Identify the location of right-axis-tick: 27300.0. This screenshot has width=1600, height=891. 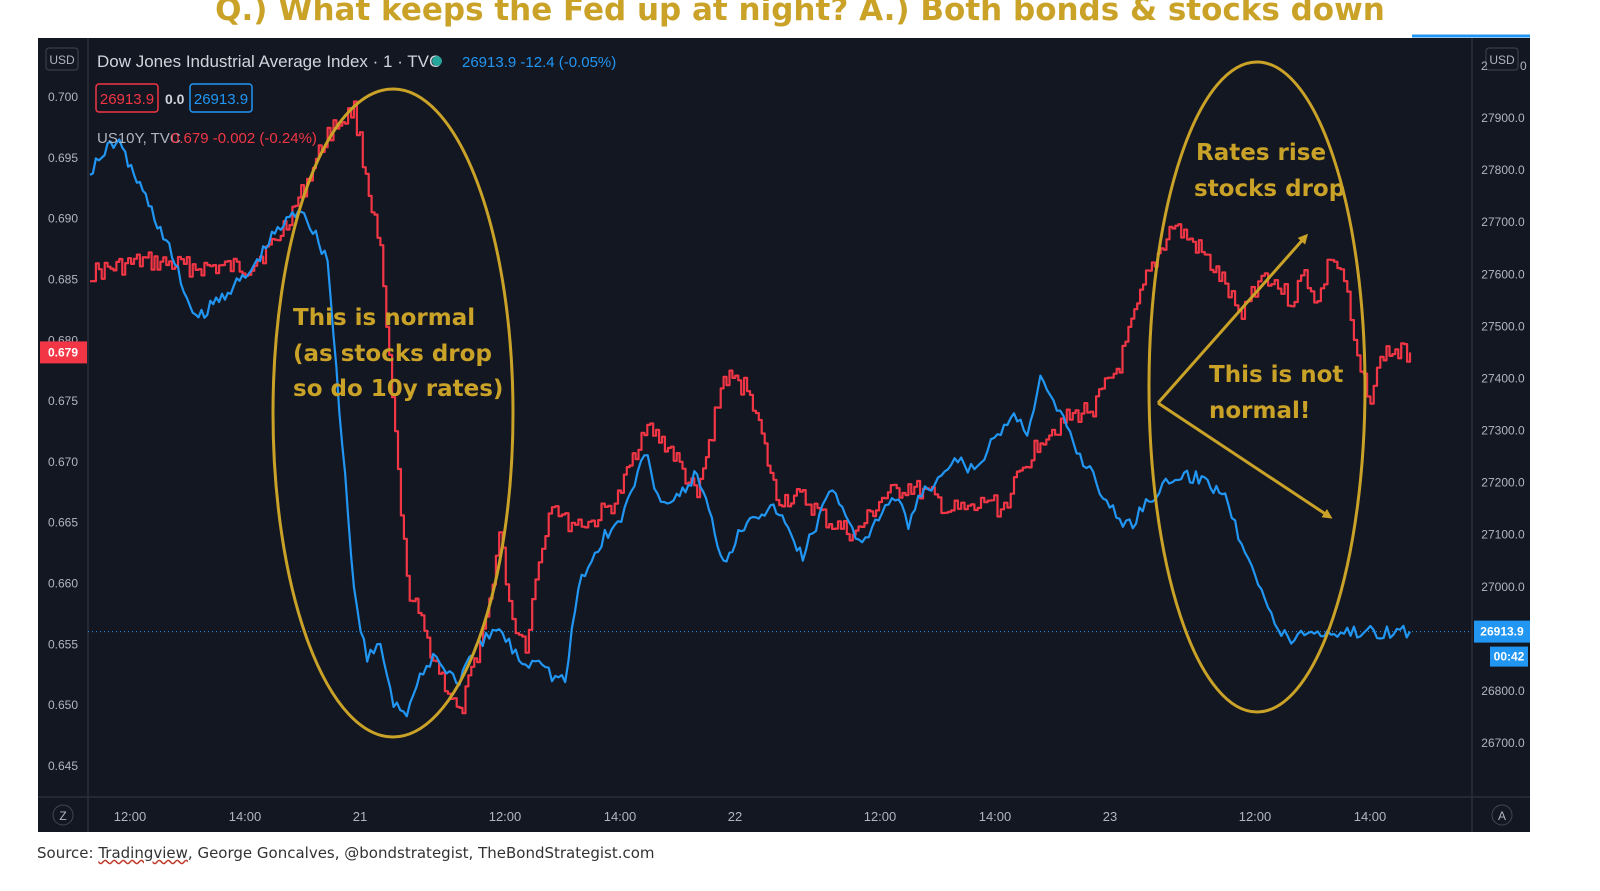
(1503, 431).